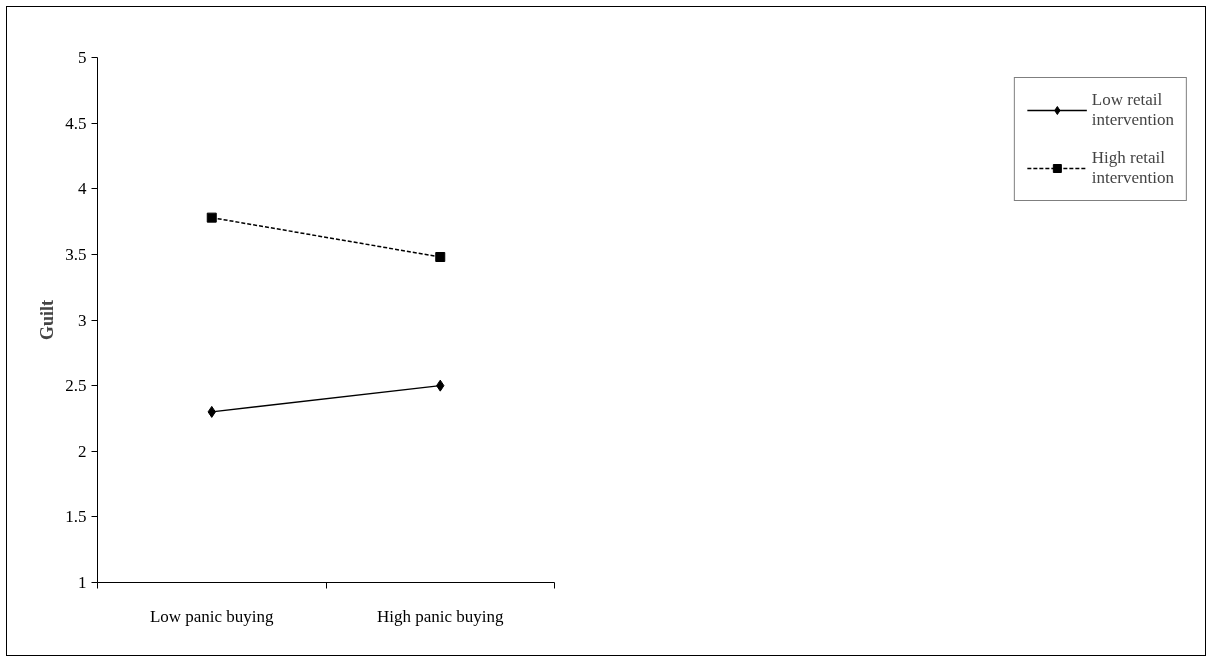 The width and height of the screenshot is (1216, 669). What do you see at coordinates (1132, 110) in the screenshot?
I see `legend-label: Low retail intervention` at bounding box center [1132, 110].